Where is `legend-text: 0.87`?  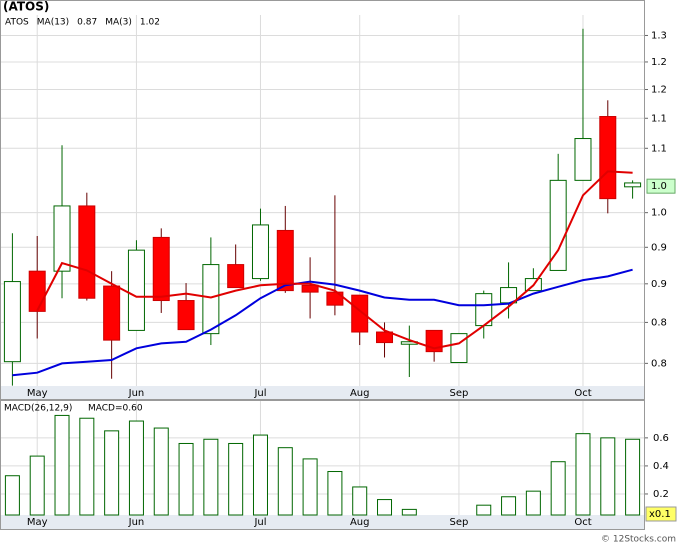
legend-text: 0.87 is located at coordinates (87, 23).